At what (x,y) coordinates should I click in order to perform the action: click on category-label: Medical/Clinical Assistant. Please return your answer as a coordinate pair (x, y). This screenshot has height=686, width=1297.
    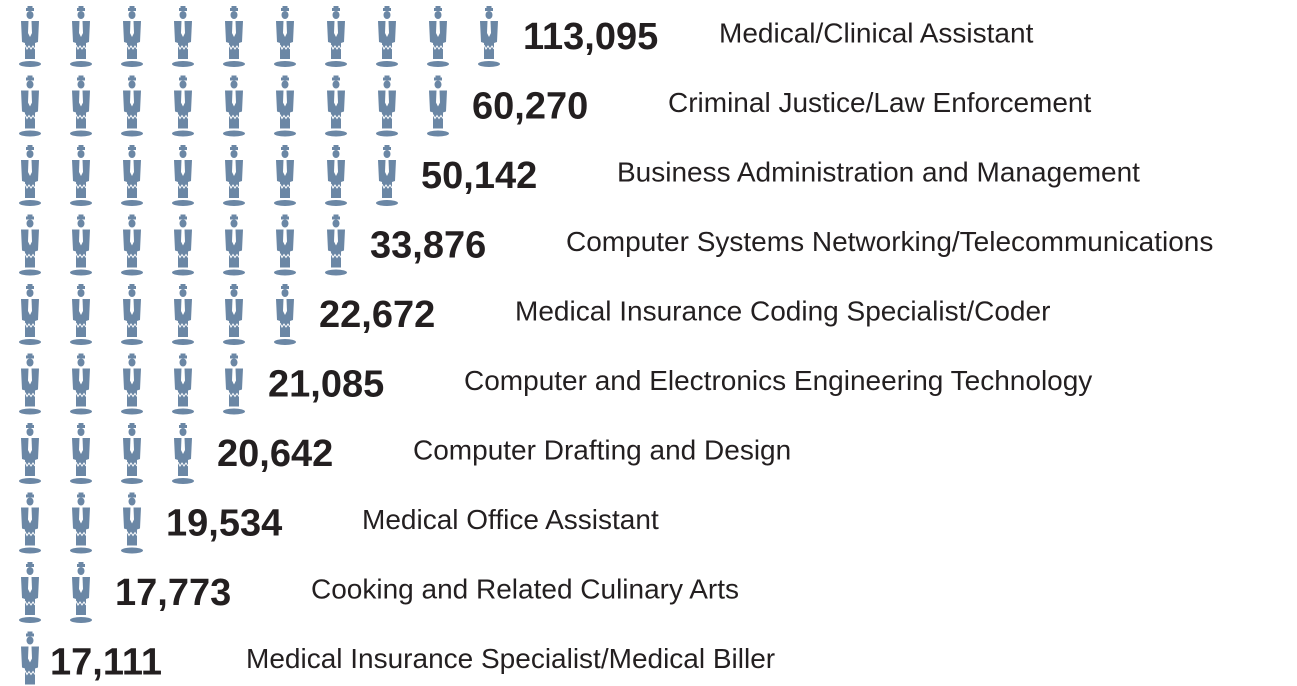
    Looking at the image, I should click on (876, 32).